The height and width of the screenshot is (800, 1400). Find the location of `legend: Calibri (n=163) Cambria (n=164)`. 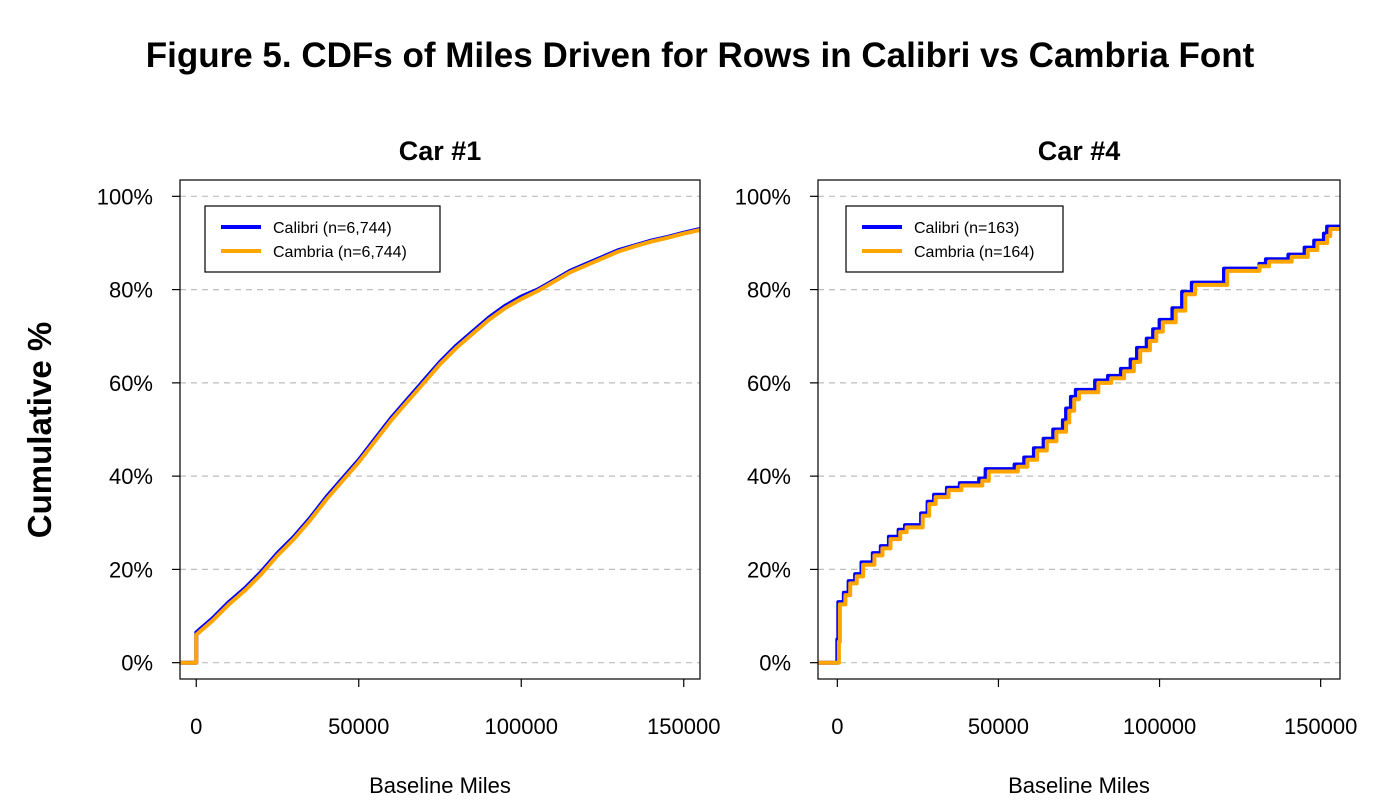

legend: Calibri (n=163) Cambria (n=164) is located at coordinates (954, 239).